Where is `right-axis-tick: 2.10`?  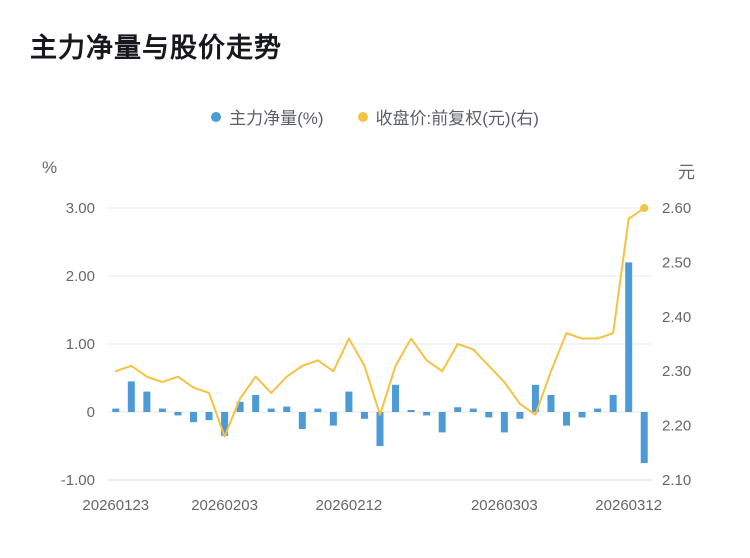 right-axis-tick: 2.10 is located at coordinates (676, 480).